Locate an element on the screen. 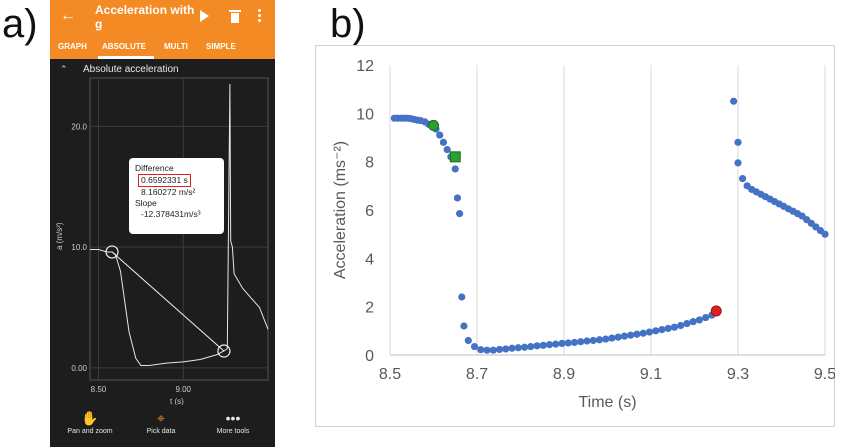 The width and height of the screenshot is (850, 447). pick-data-button: ⌖ Pick data is located at coordinates (161, 420).